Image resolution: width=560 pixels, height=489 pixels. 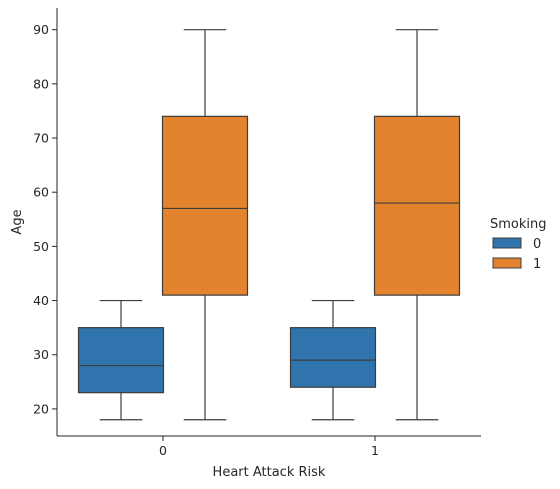 I want to click on y-tick-label: 50, so click(x=41, y=246).